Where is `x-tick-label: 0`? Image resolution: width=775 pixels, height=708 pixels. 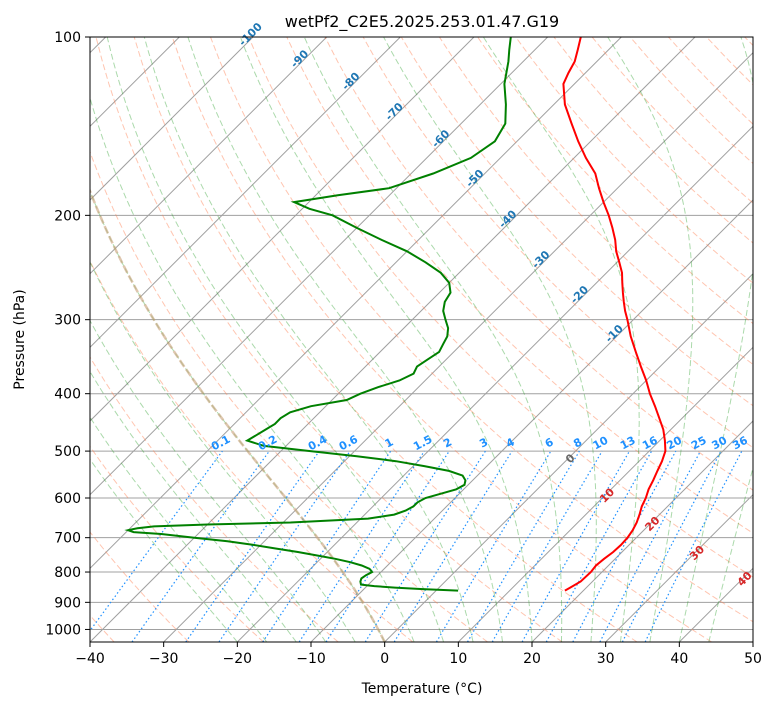
x-tick-label: 0 is located at coordinates (384, 659).